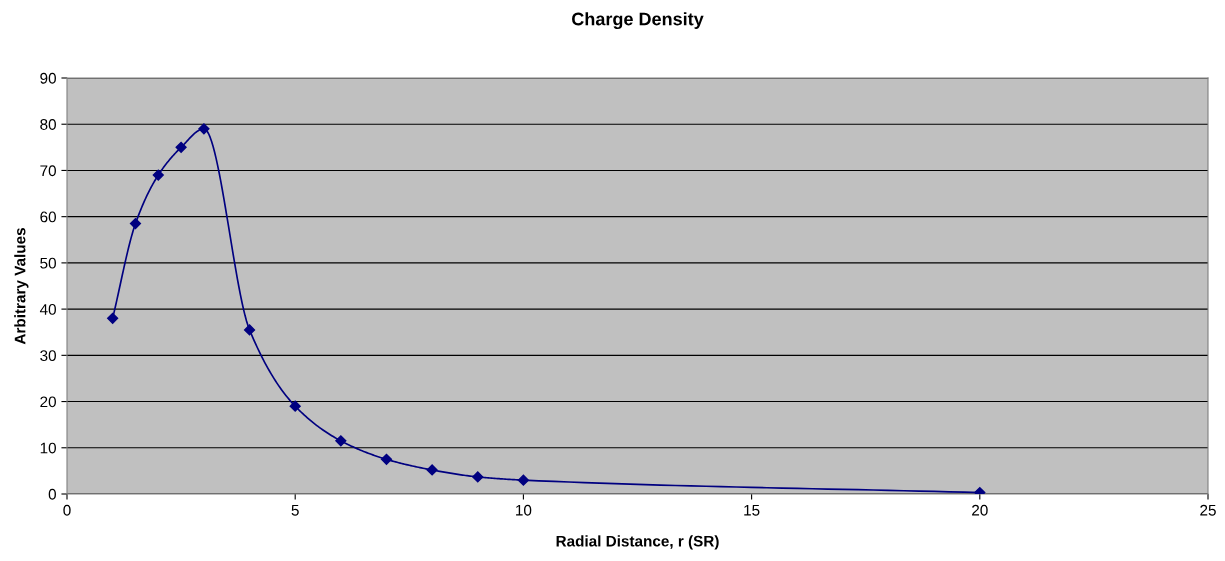  Describe the element at coordinates (295, 510) in the screenshot. I see `x-tick-label: 5` at that location.